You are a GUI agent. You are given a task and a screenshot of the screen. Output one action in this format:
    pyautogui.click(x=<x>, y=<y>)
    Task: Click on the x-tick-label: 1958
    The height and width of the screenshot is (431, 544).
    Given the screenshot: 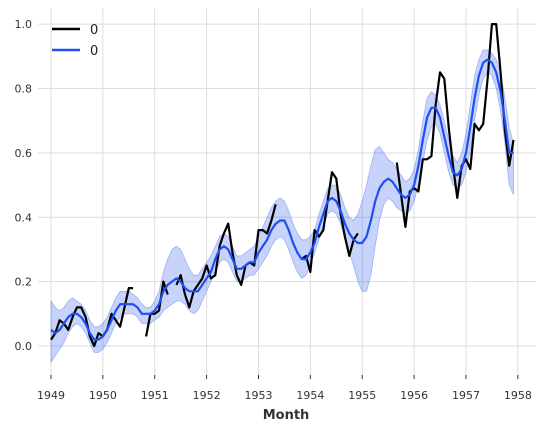 What is the action you would take?
    pyautogui.click(x=518, y=395)
    